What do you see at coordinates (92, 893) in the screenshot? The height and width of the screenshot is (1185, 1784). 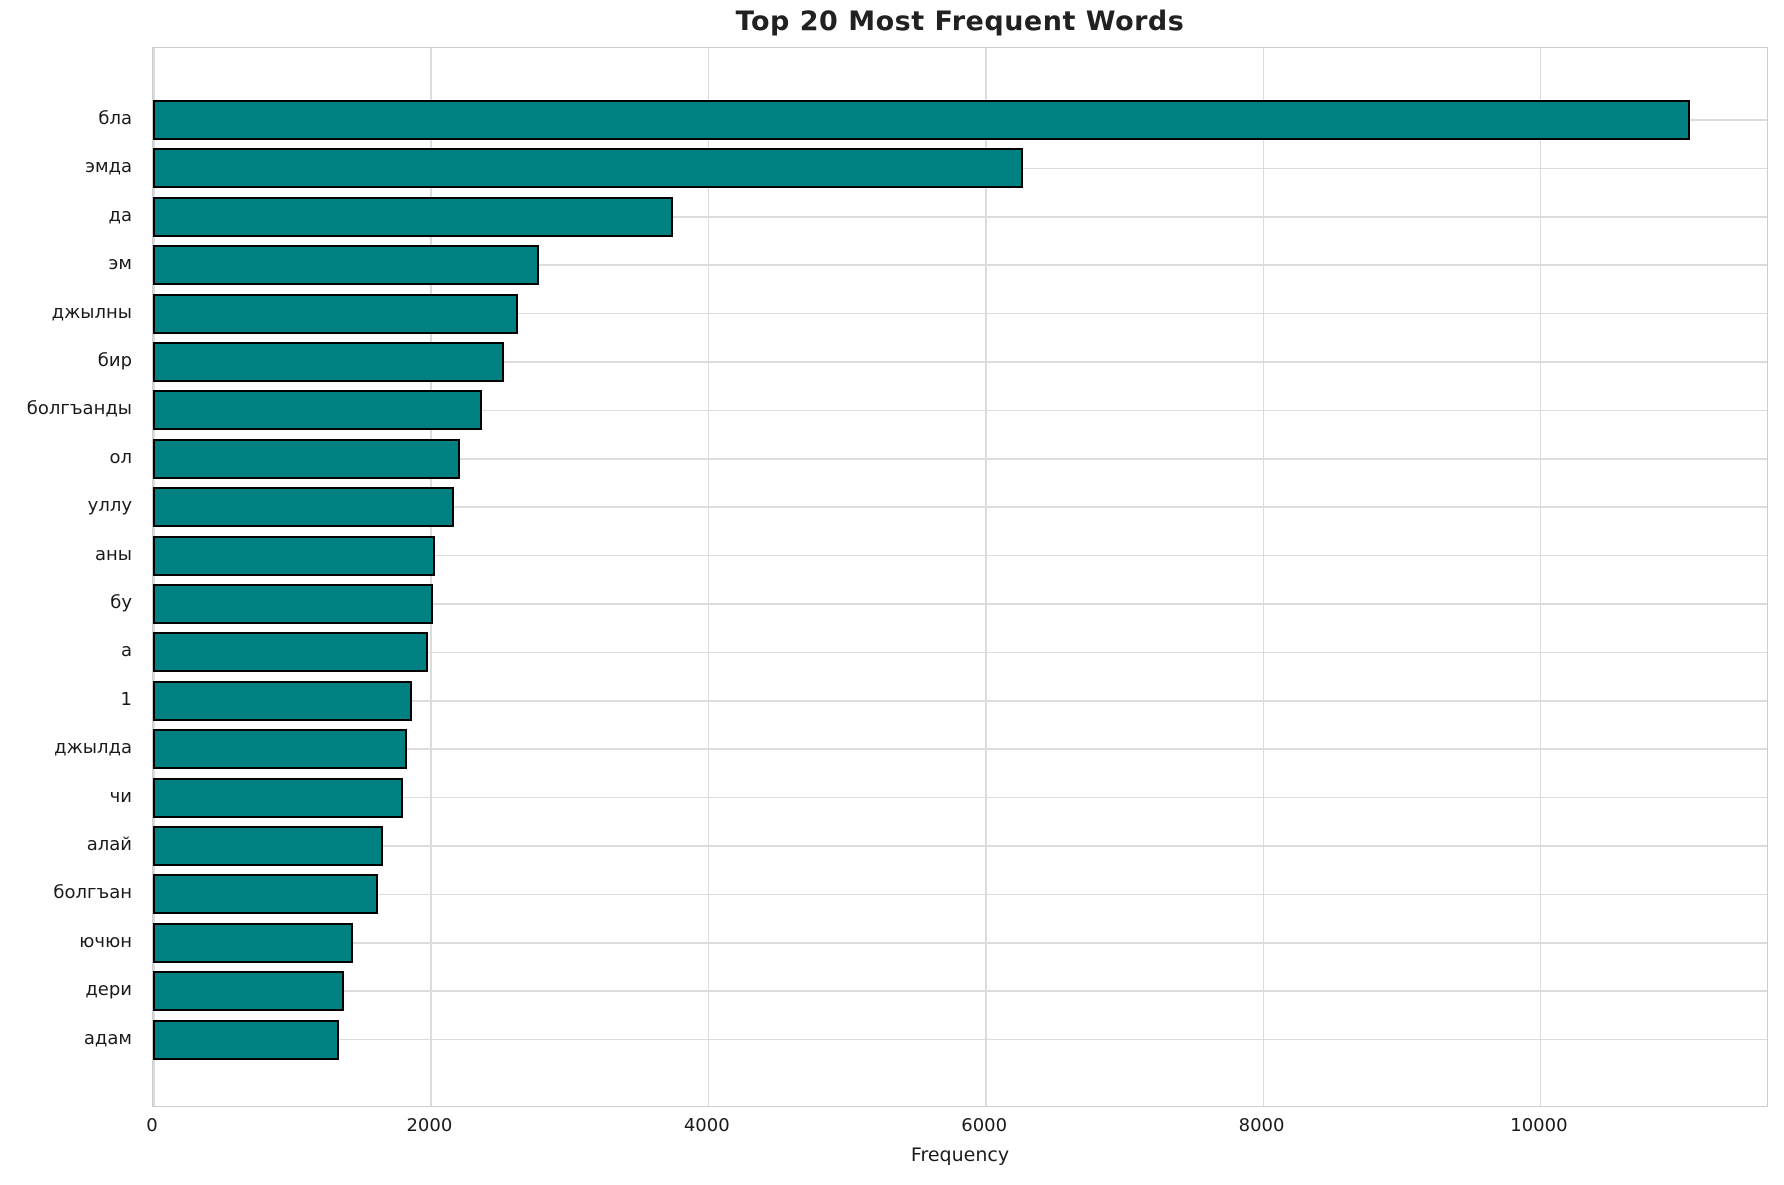 I see `y-tick-label: болгъан` at bounding box center [92, 893].